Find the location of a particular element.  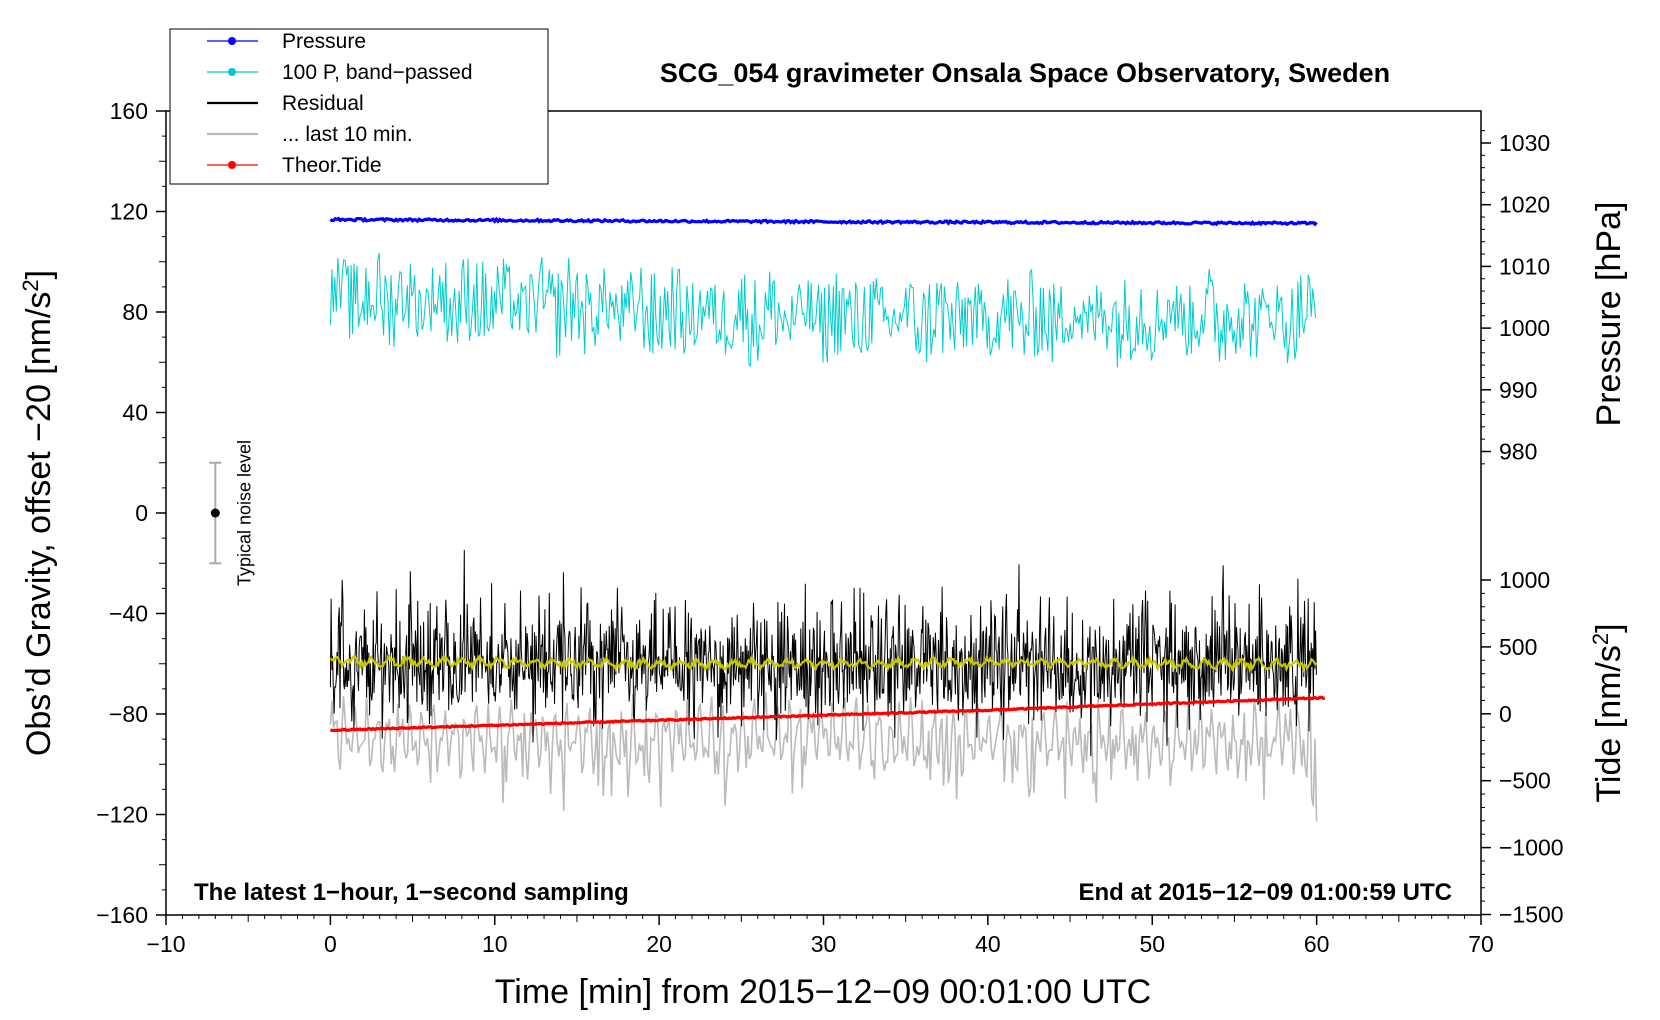

annotation-end-time: End at 2015−12−09 01:00:59 UTC is located at coordinates (1265, 892).